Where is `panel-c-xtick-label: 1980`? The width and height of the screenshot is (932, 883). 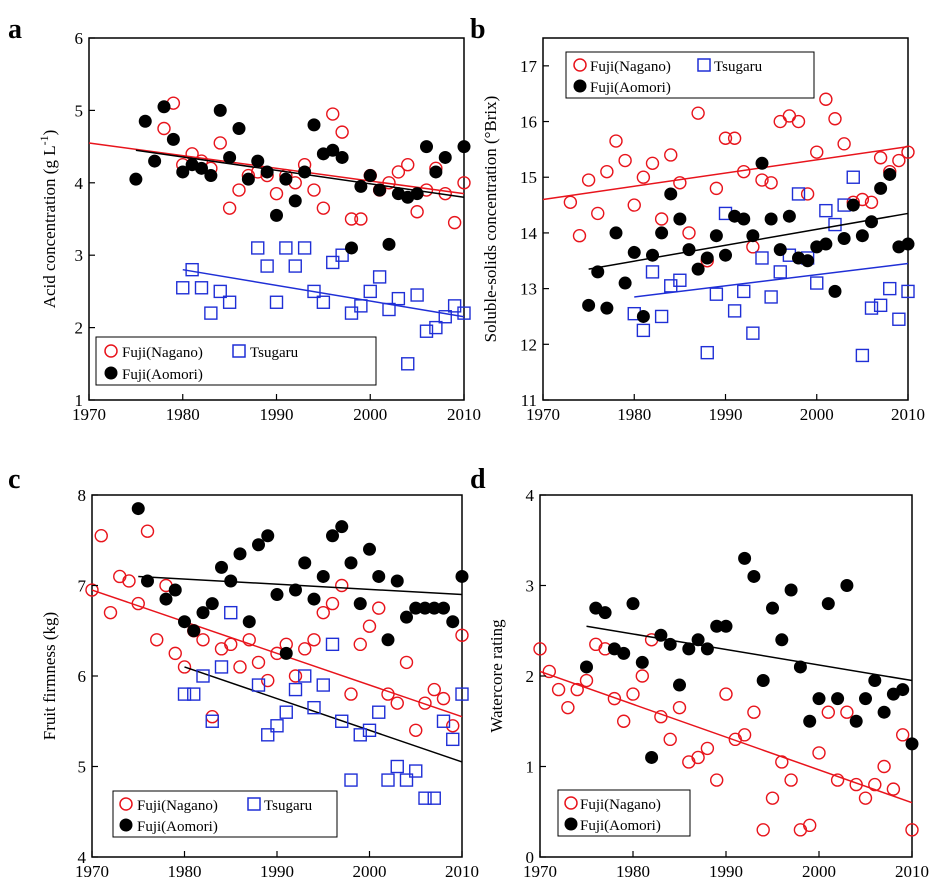
panel-c-xtick-label: 1980 is located at coordinates (185, 871).